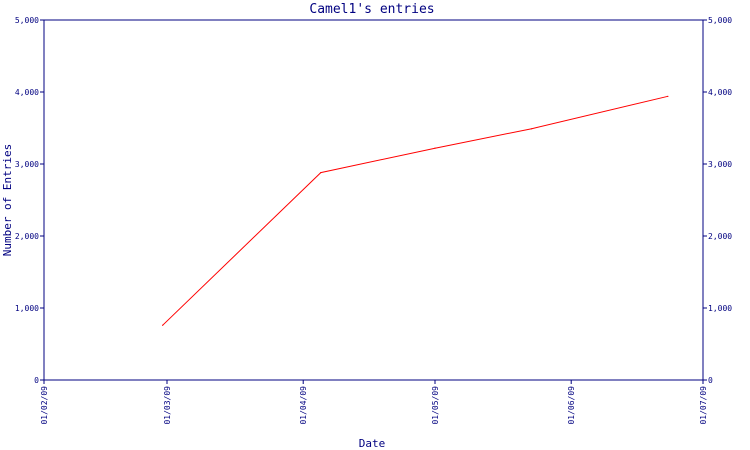 The image size is (750, 450). I want to click on y-tick-label: 4,000, so click(27, 92).